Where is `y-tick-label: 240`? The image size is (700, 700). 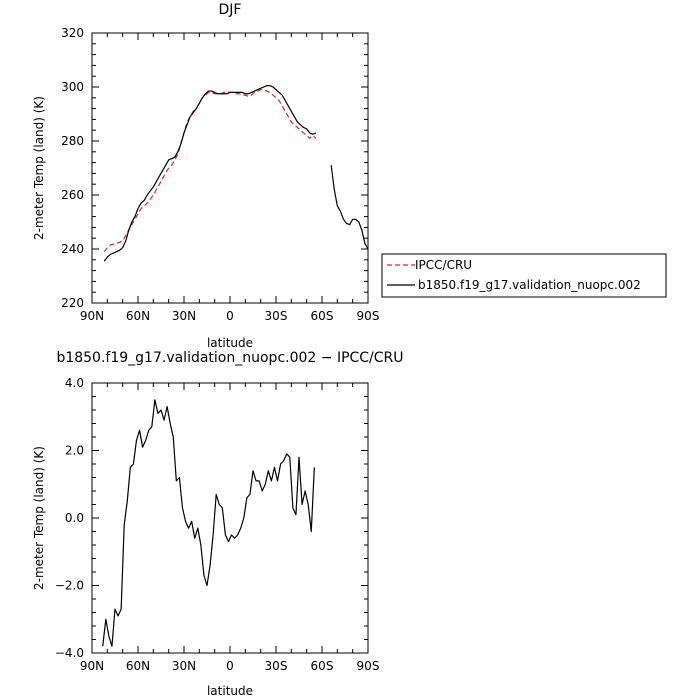 y-tick-label: 240 is located at coordinates (72, 249).